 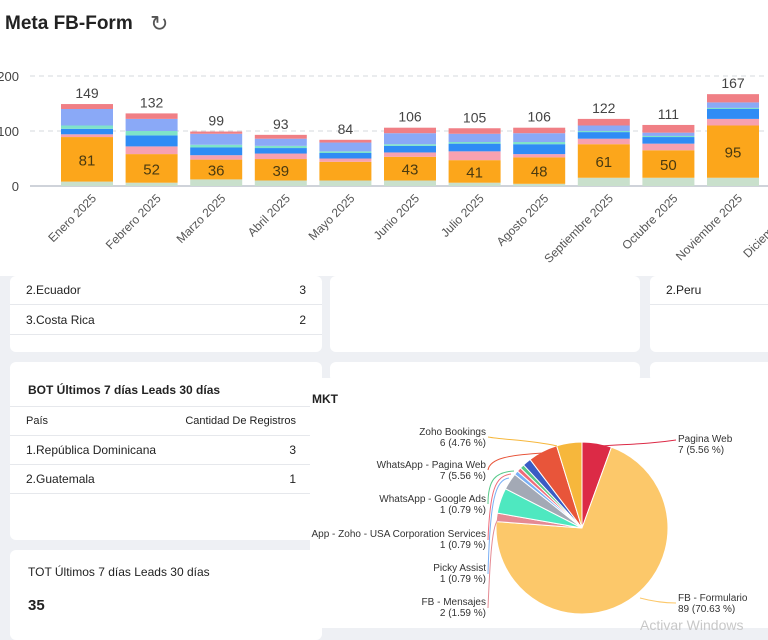 I want to click on bar-total-label: 111, so click(x=668, y=114).